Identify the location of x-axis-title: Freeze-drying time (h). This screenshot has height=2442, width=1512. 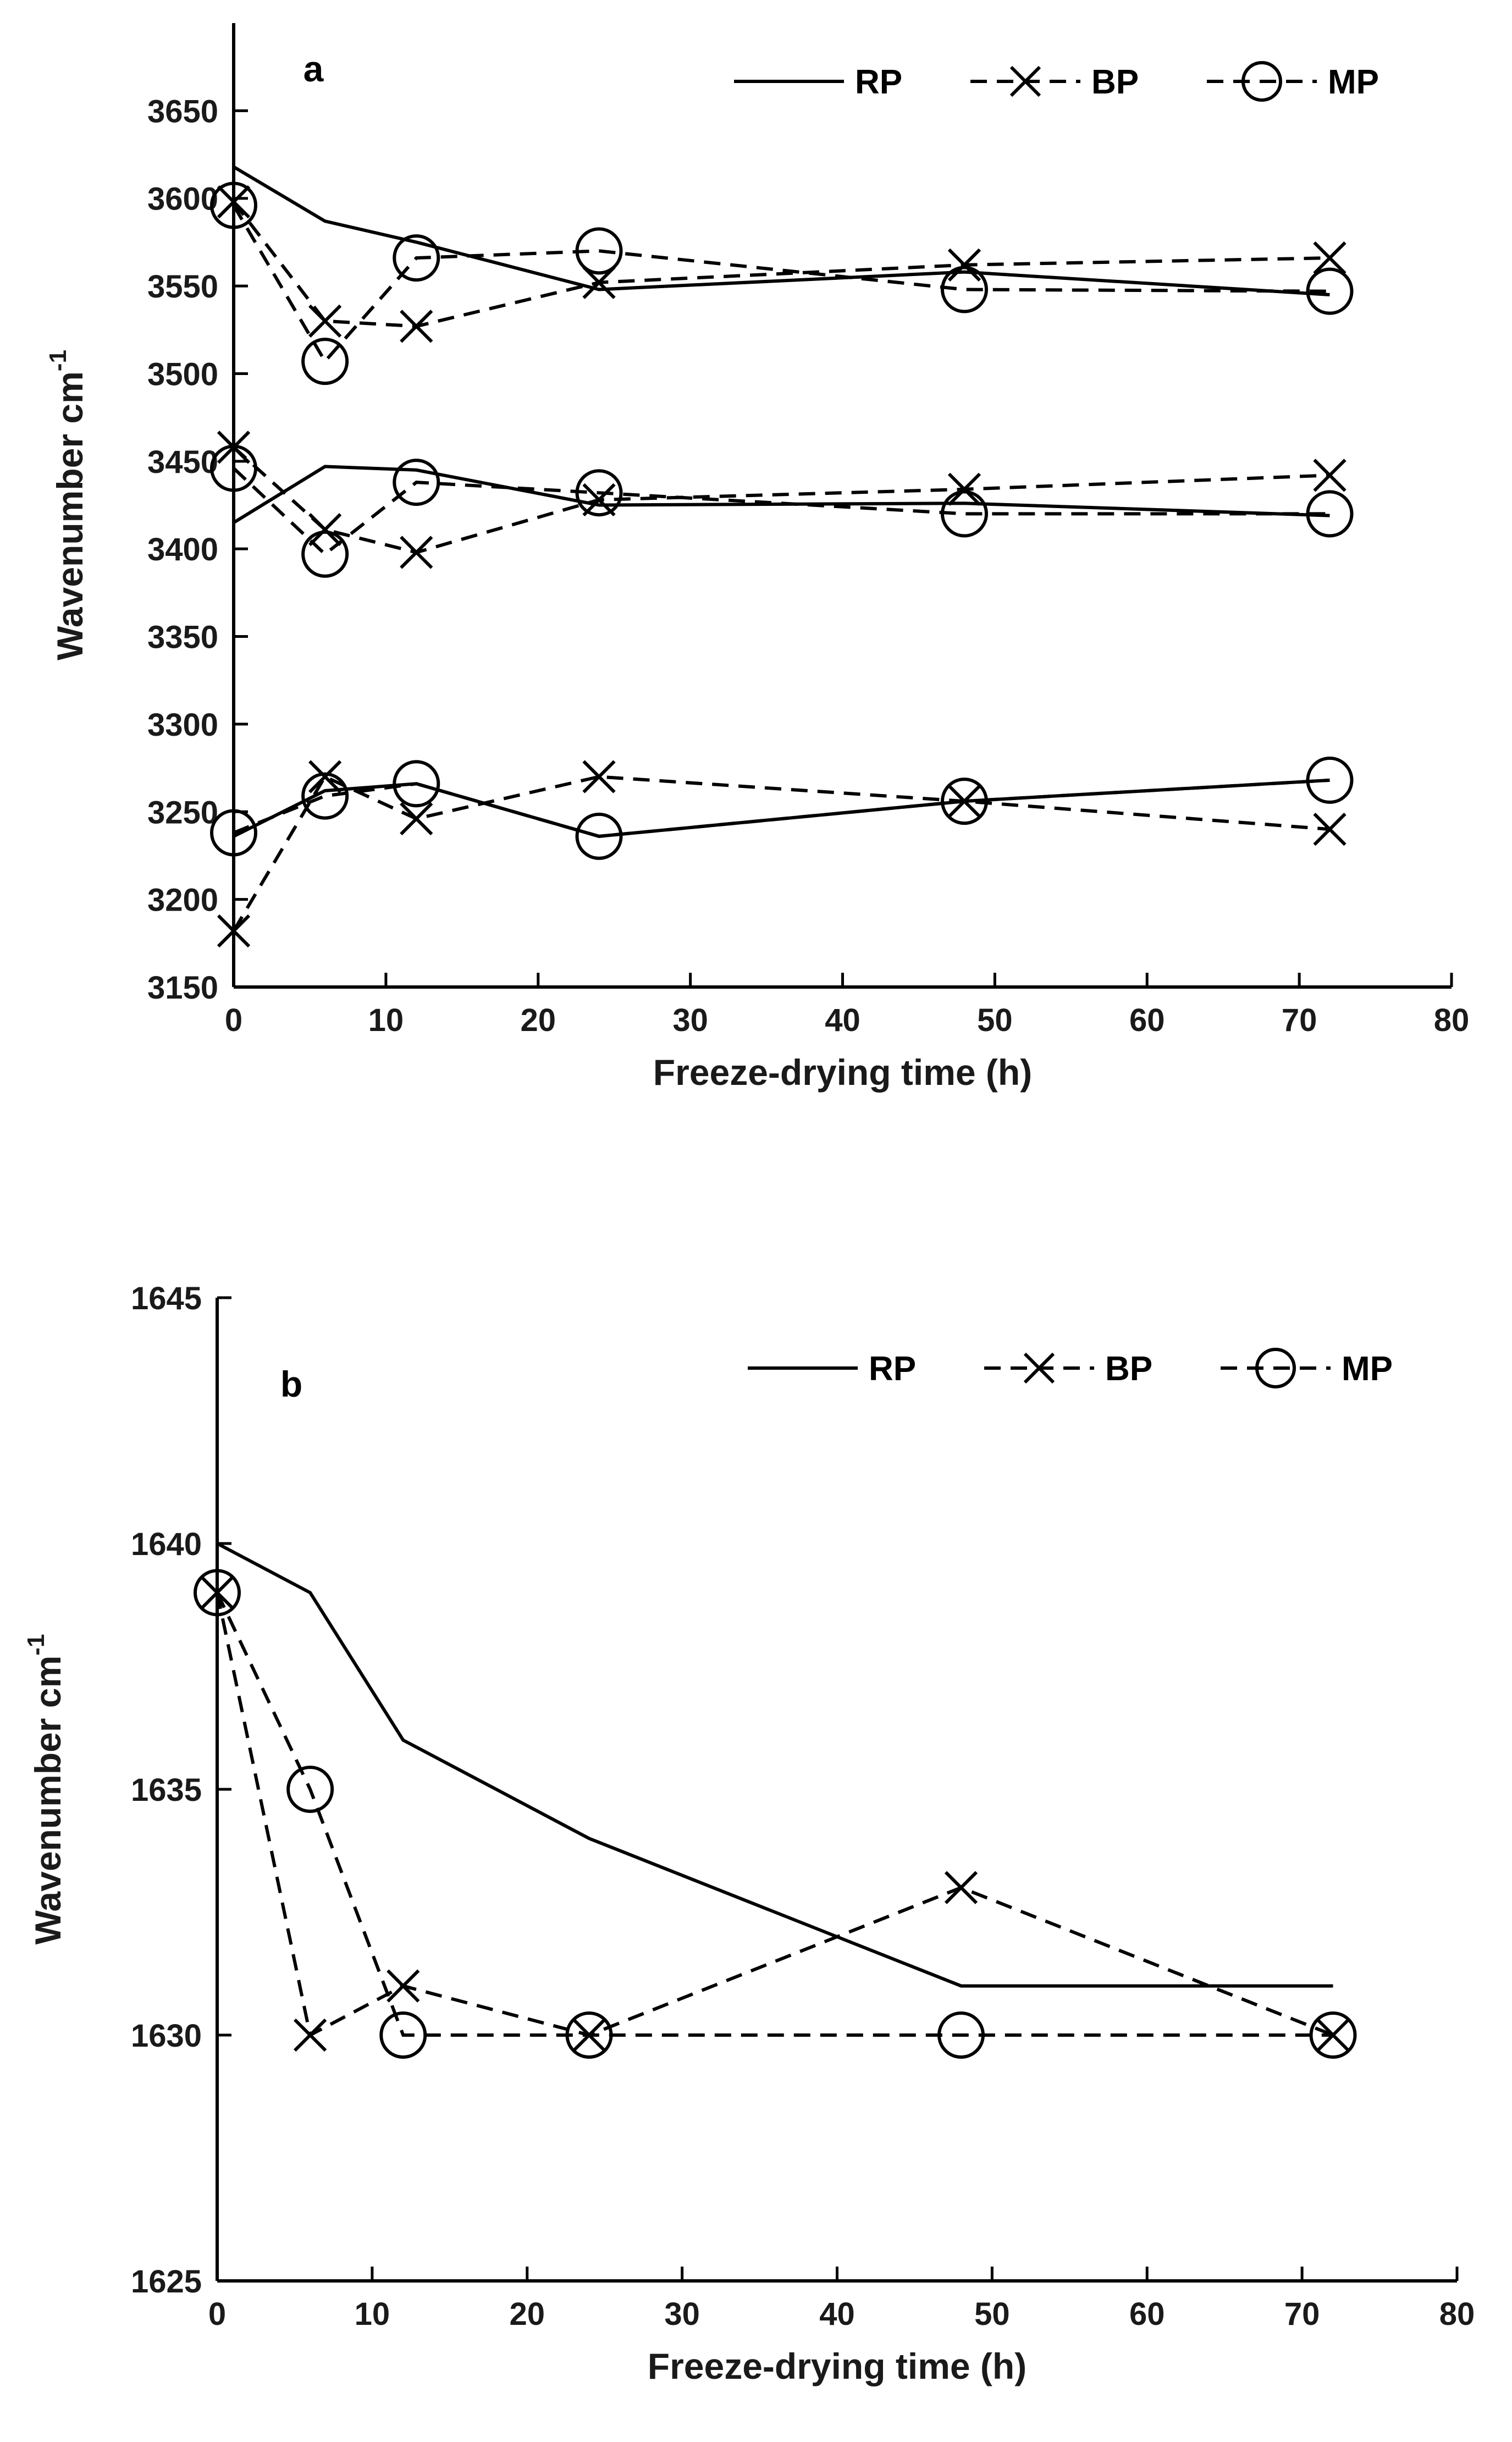
(843, 1072).